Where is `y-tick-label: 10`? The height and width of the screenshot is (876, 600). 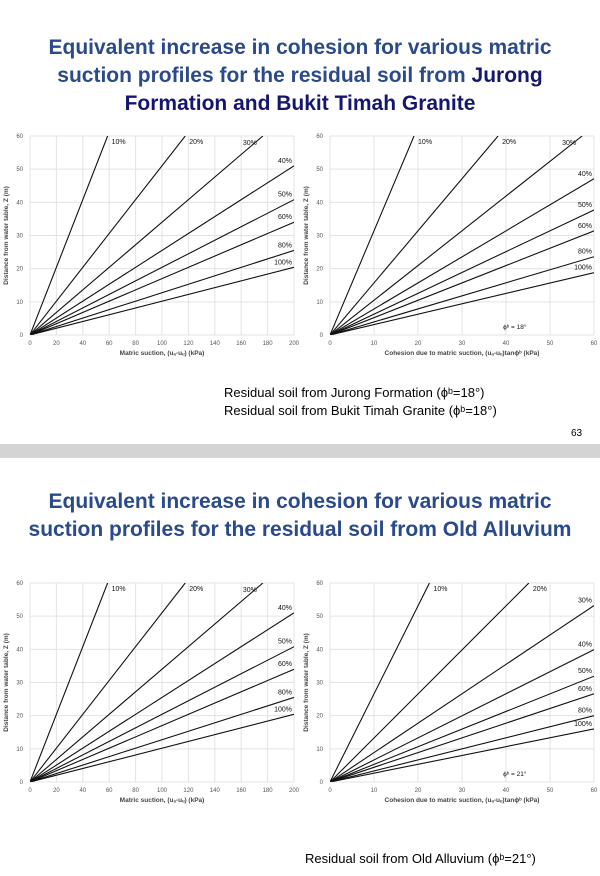 y-tick-label: 10 is located at coordinates (19, 303).